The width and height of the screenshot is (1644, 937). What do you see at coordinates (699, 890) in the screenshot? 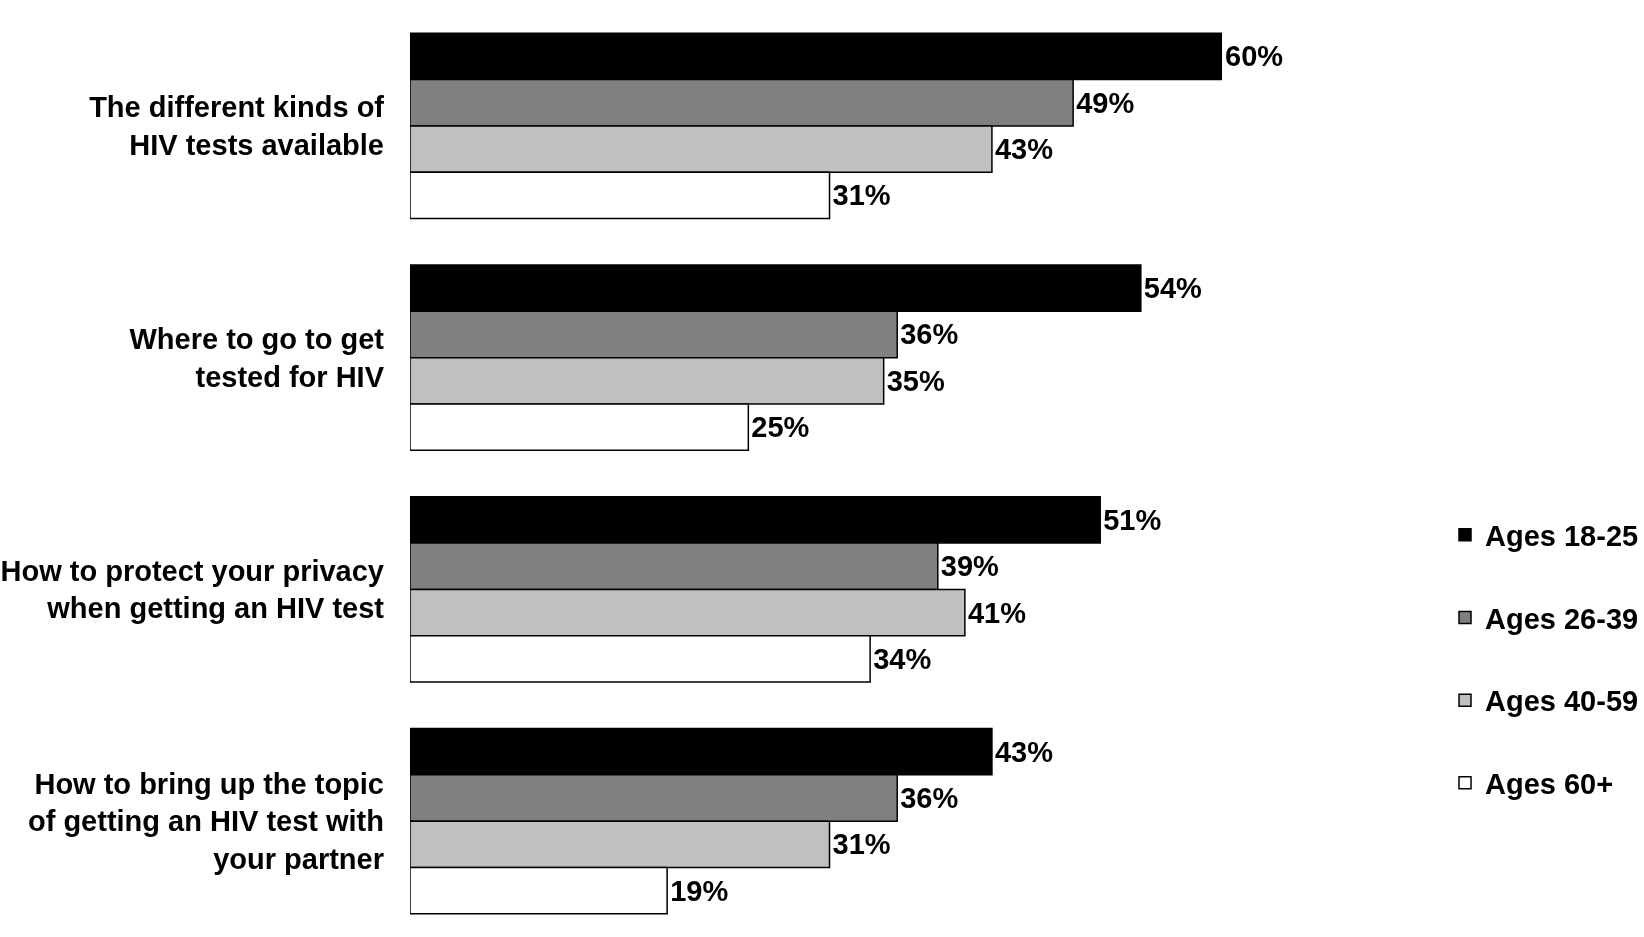
I see `data-label: 19%` at bounding box center [699, 890].